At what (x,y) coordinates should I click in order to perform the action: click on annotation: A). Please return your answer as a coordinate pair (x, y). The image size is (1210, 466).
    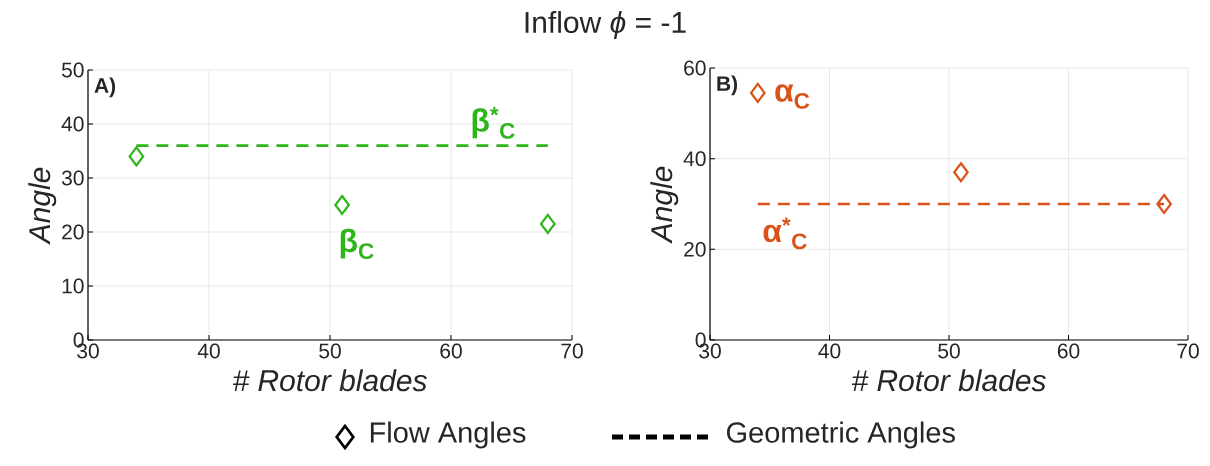
    Looking at the image, I should click on (105, 87).